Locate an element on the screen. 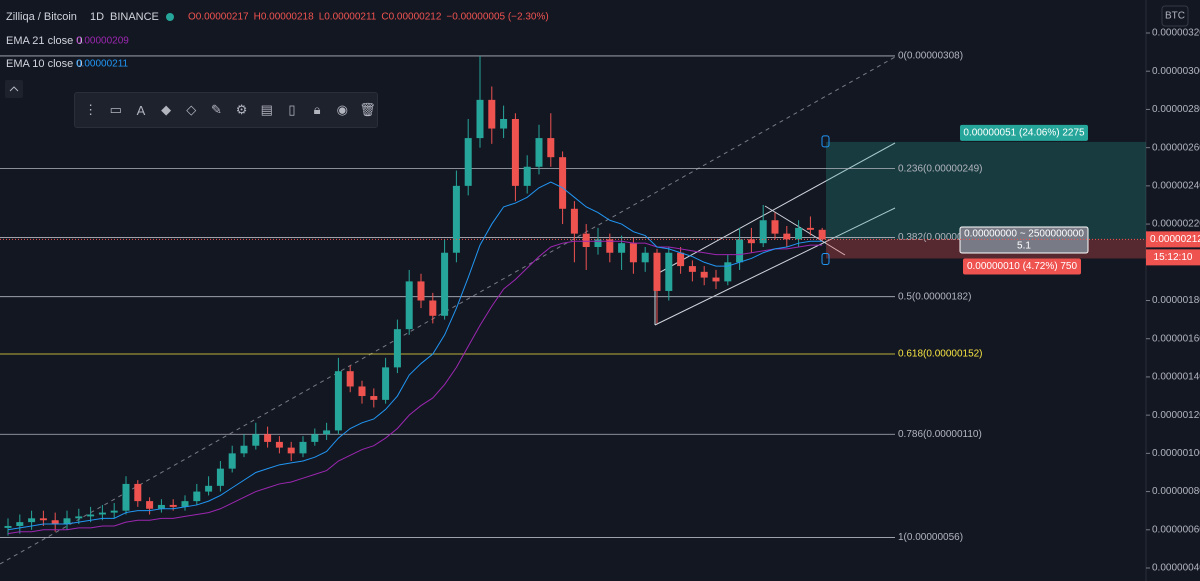  y-tick-label: 0.00000260 is located at coordinates (1176, 147).